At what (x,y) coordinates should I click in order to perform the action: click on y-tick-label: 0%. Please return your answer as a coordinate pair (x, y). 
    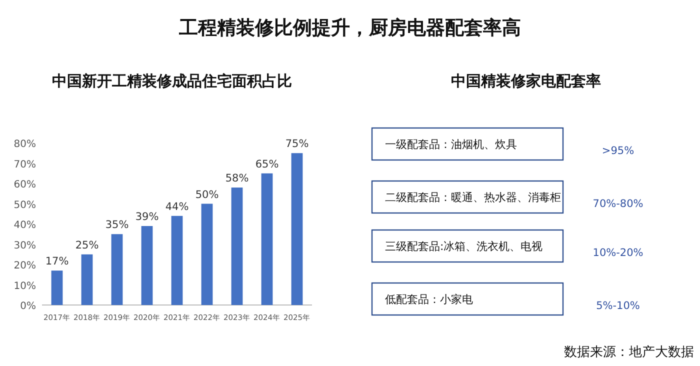
    Looking at the image, I should click on (28, 306).